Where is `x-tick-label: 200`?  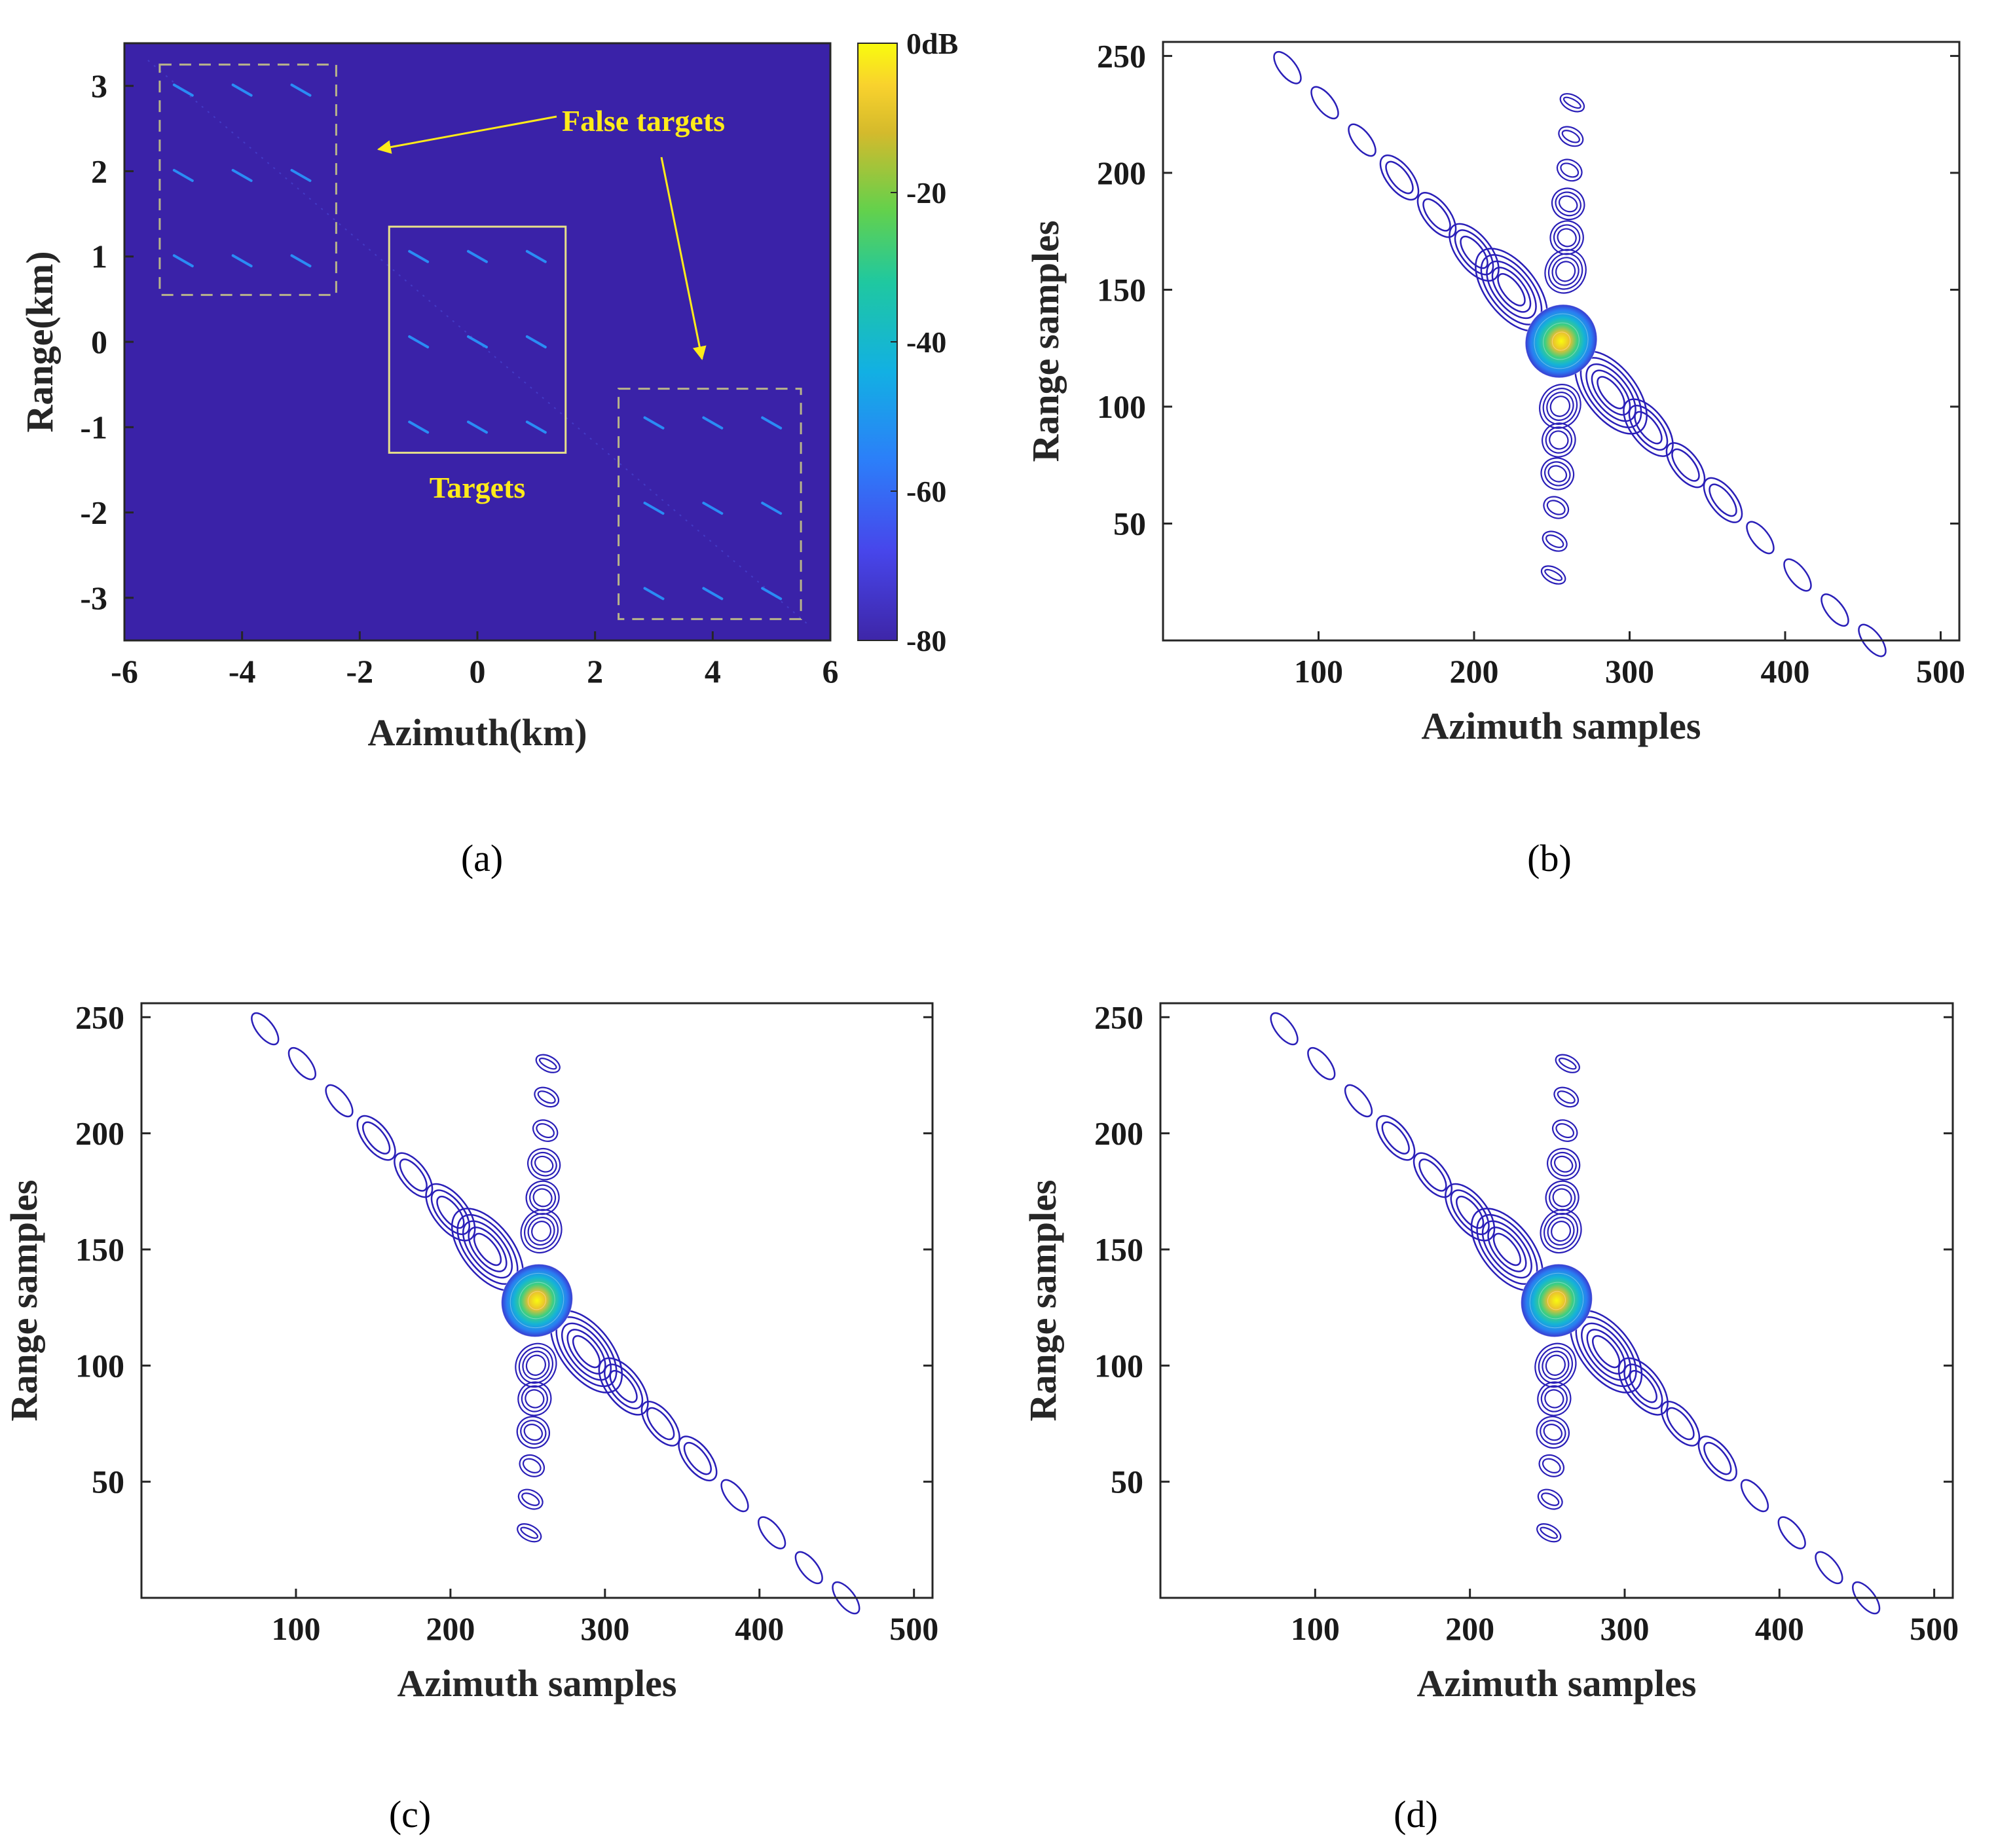 x-tick-label: 200 is located at coordinates (1474, 671).